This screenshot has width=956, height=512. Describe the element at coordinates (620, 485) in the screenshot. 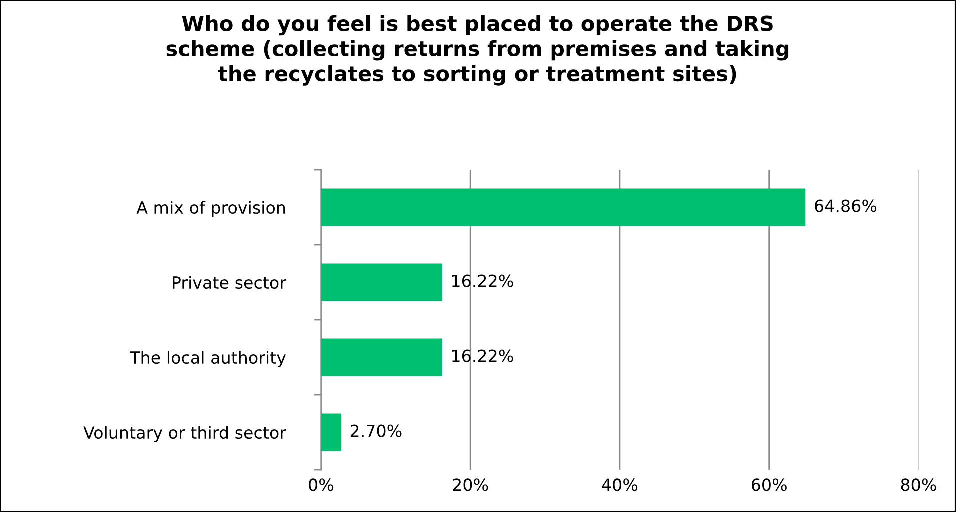

I see `x-tick-label: 40%` at that location.